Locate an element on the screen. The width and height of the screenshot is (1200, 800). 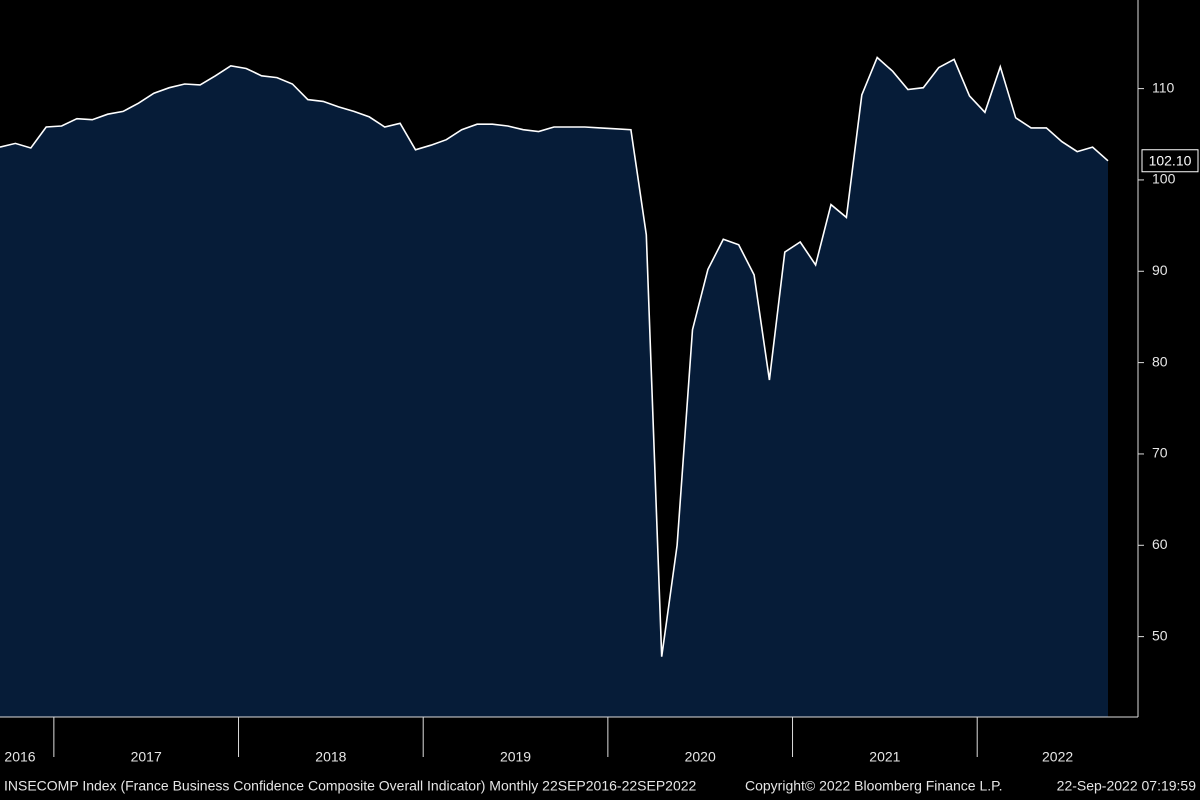
x-tick-label: 2020 is located at coordinates (700, 757).